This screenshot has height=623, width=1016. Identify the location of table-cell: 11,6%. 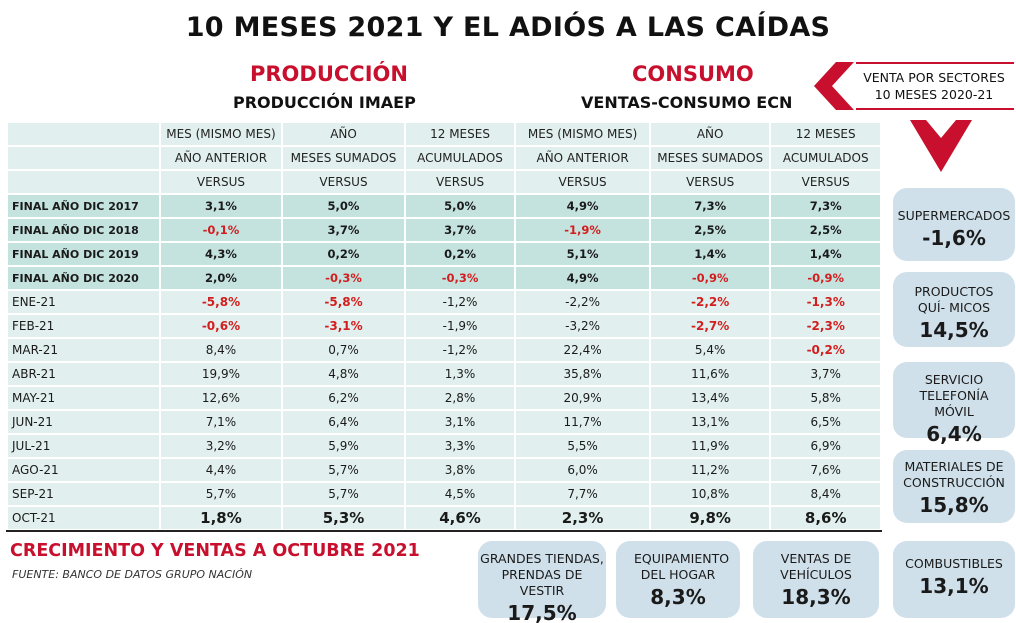
(710, 374).